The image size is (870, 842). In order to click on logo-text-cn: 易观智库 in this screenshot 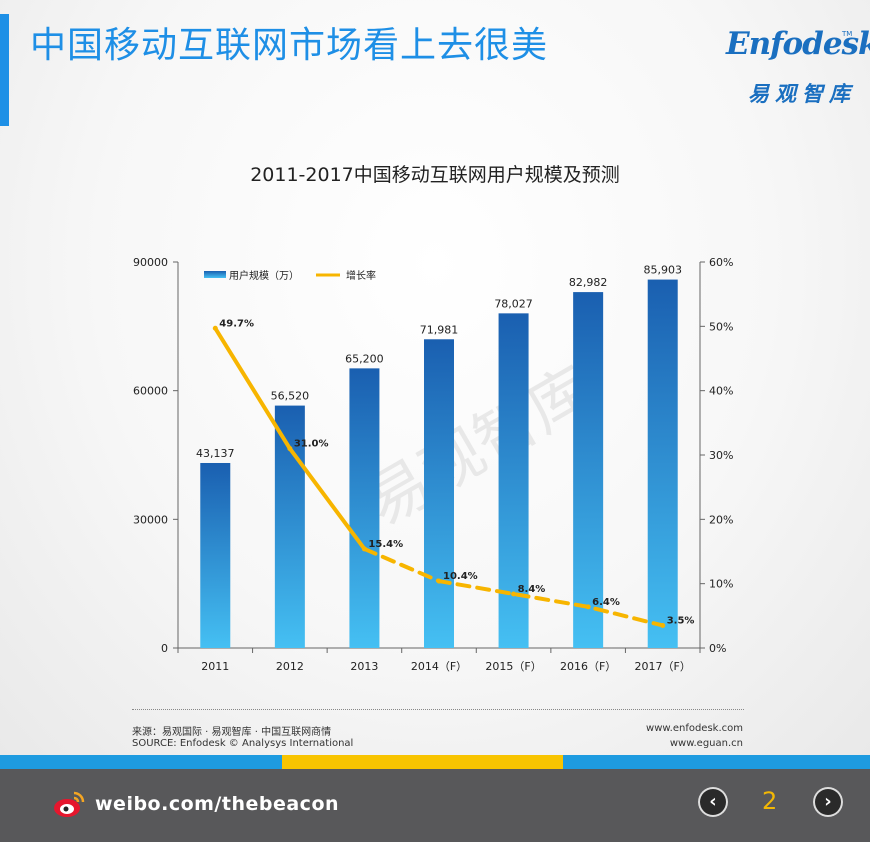, I will do `click(802, 94)`.